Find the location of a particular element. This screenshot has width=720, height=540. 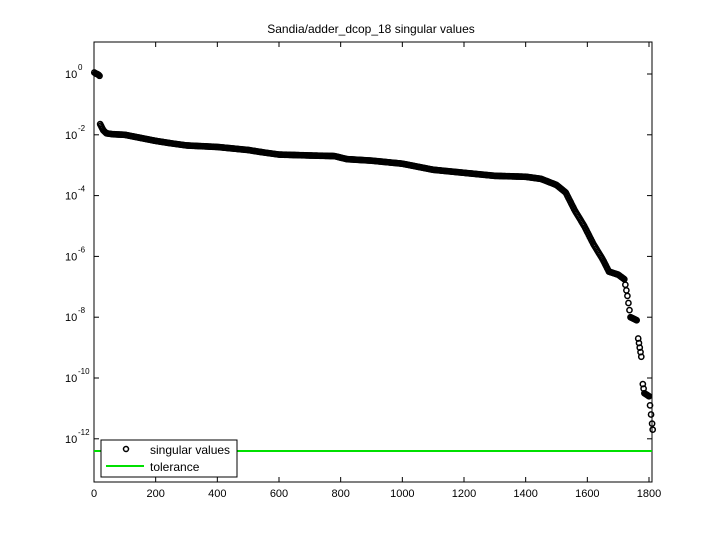

y-tick-exponent: -10 is located at coordinates (84, 371).